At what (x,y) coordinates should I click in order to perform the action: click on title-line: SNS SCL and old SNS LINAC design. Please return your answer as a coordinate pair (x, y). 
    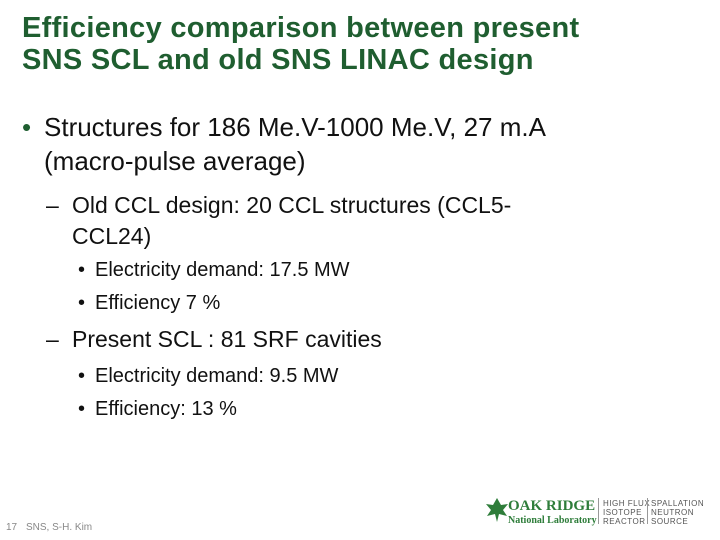
    Looking at the image, I should click on (278, 60).